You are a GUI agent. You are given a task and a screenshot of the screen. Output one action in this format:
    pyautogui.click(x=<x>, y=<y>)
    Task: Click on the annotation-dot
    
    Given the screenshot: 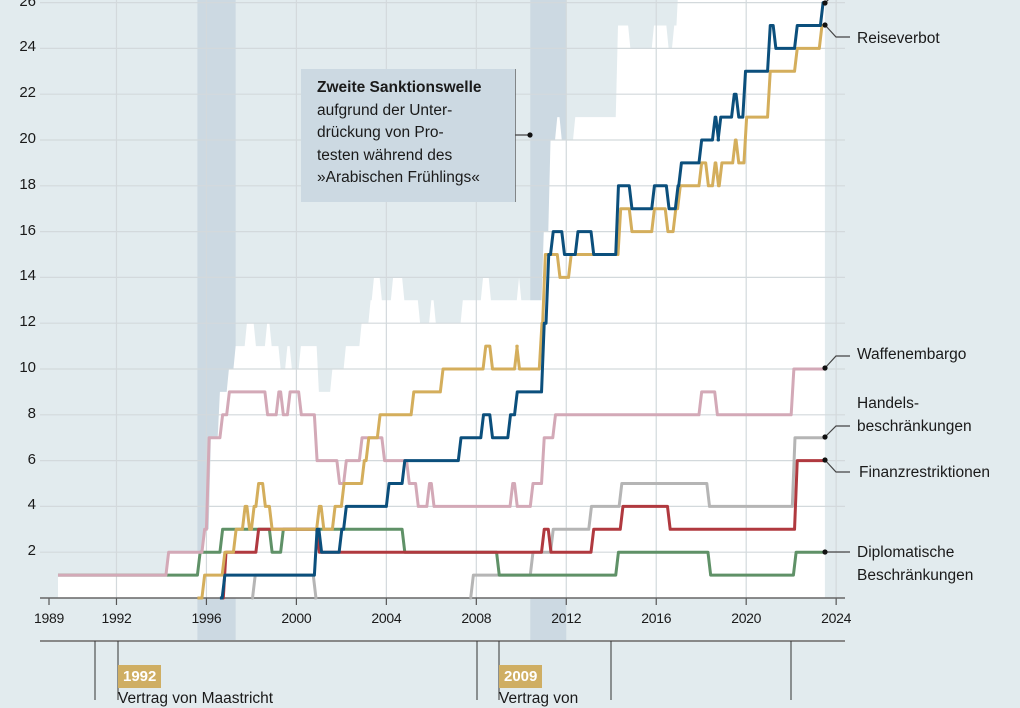 What is the action you would take?
    pyautogui.click(x=530, y=135)
    